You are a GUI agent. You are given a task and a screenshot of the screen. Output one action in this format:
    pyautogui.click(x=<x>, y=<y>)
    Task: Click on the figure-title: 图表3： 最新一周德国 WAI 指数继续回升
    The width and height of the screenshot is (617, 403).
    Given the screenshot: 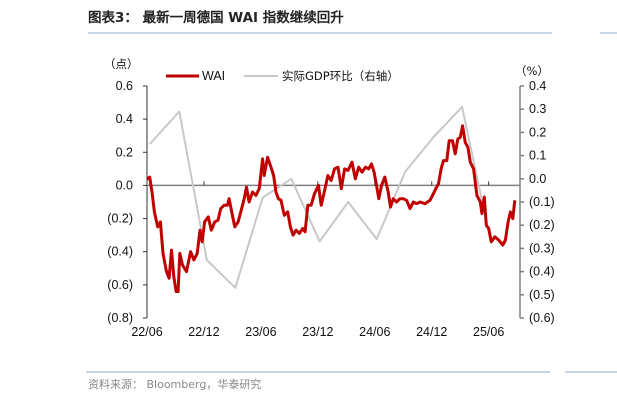 What is the action you would take?
    pyautogui.click(x=216, y=17)
    